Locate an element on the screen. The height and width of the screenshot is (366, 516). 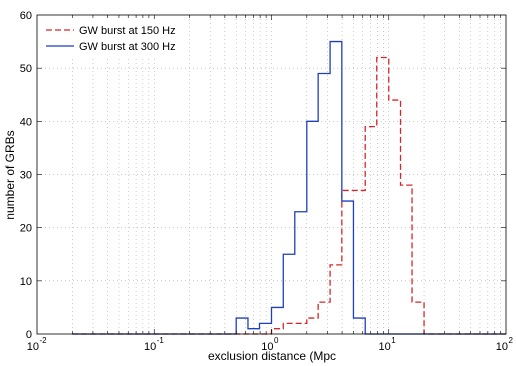
x-tick-exponent: -2 is located at coordinates (44, 340).